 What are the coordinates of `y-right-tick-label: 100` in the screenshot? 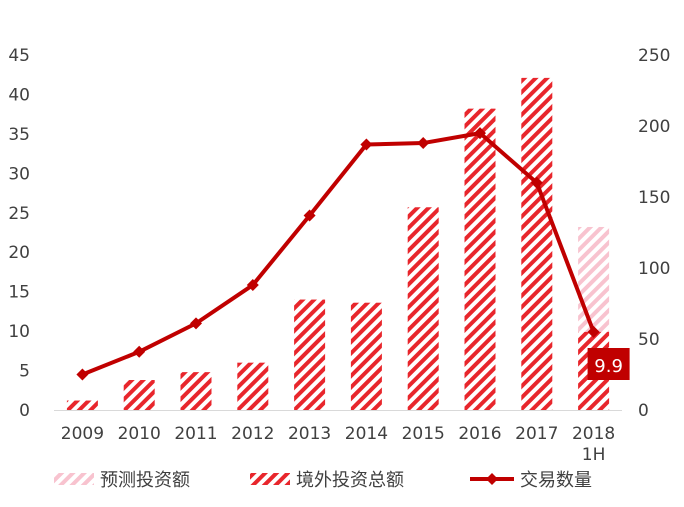 It's located at (654, 269).